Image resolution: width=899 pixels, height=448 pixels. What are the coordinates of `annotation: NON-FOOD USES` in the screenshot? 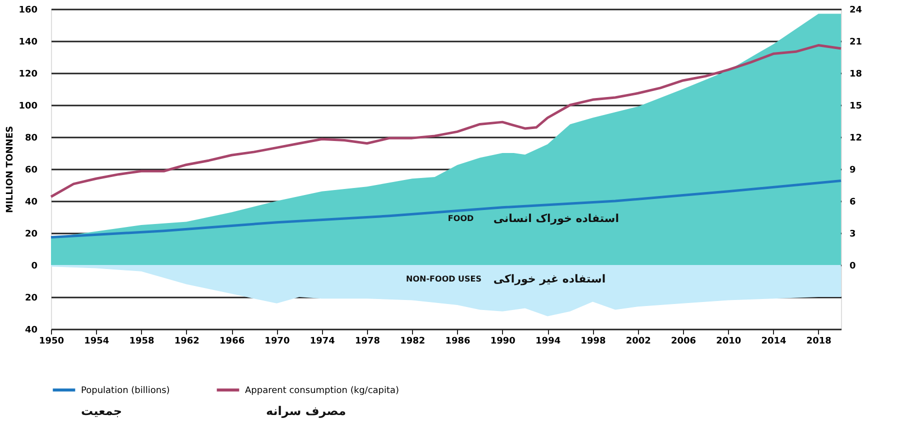 It's located at (444, 279).